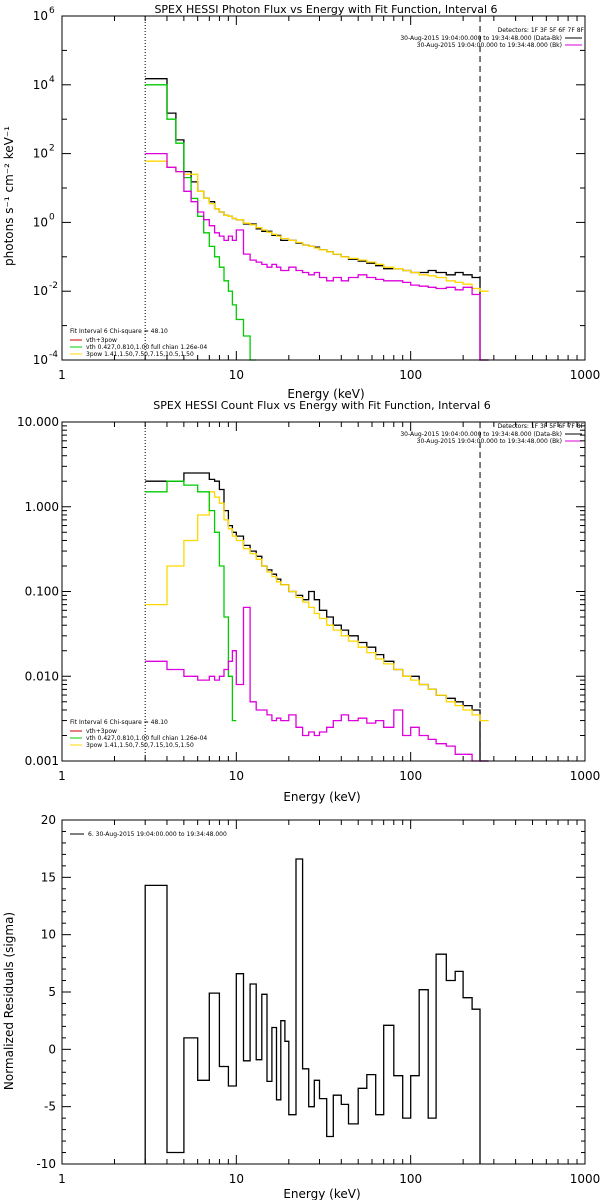 The width and height of the screenshot is (600, 1200). Describe the element at coordinates (46, 1164) in the screenshot. I see `y-tick-label: -10` at that location.